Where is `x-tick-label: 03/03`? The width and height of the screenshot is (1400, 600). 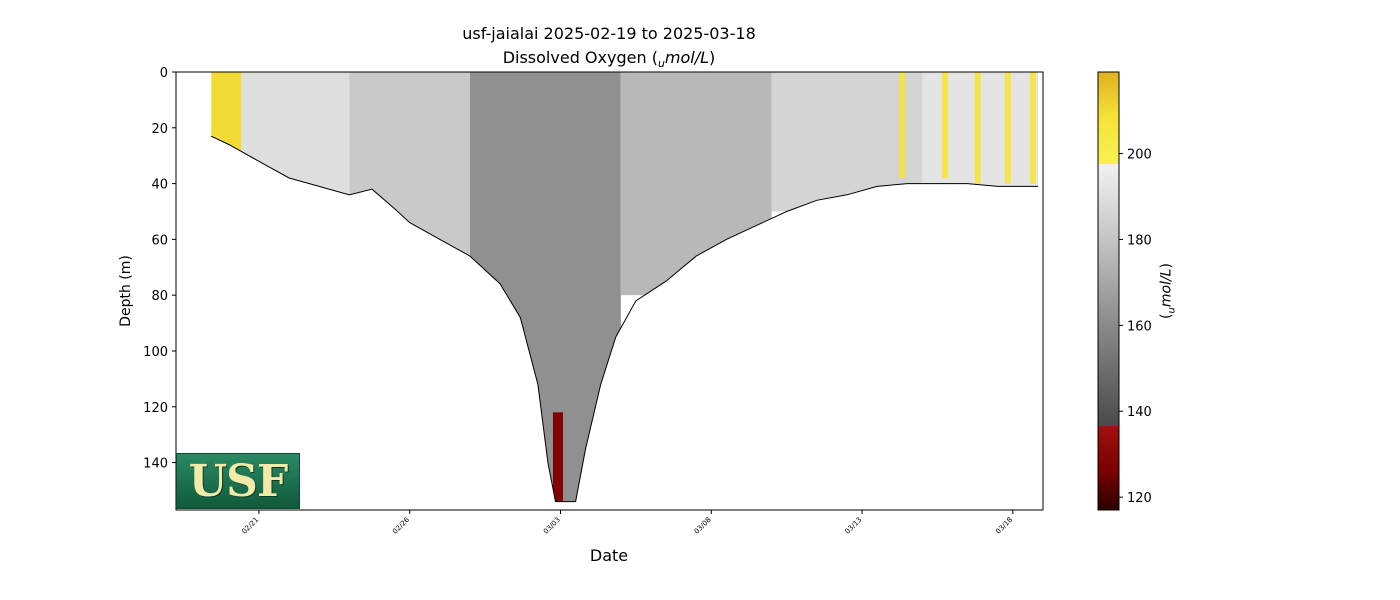
x-tick-label: 03/03 is located at coordinates (552, 526).